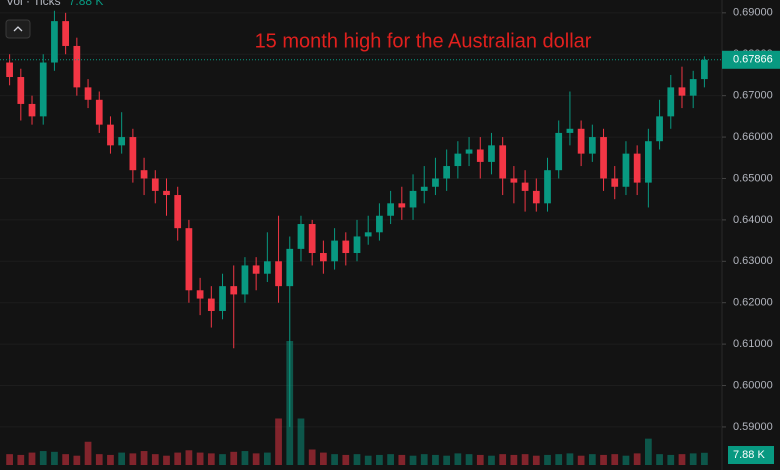 The height and width of the screenshot is (470, 780). What do you see at coordinates (749, 455) in the screenshot?
I see `volume-label: 7.88 K` at bounding box center [749, 455].